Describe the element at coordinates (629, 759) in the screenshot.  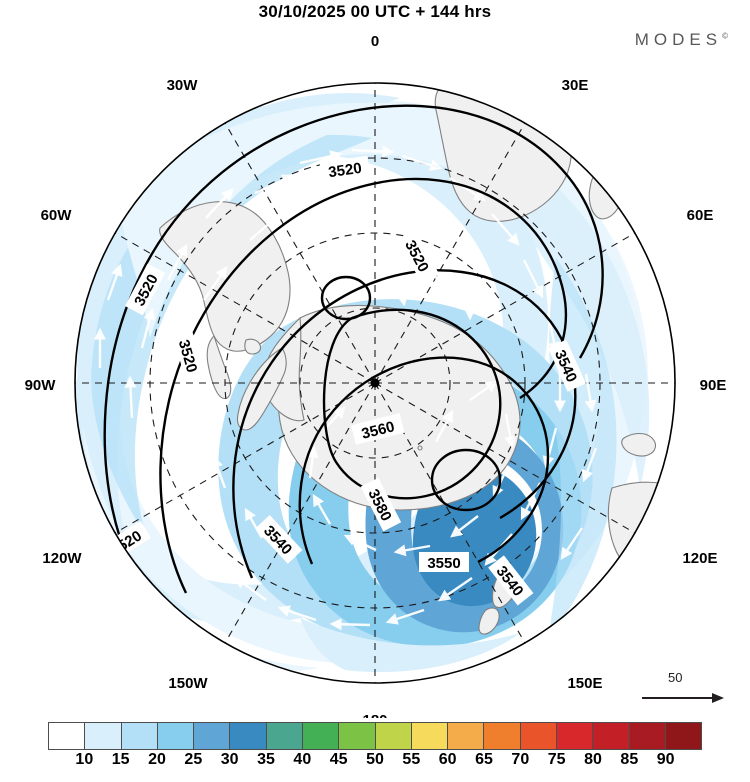
I see `colorbar-tick-85: 85` at that location.